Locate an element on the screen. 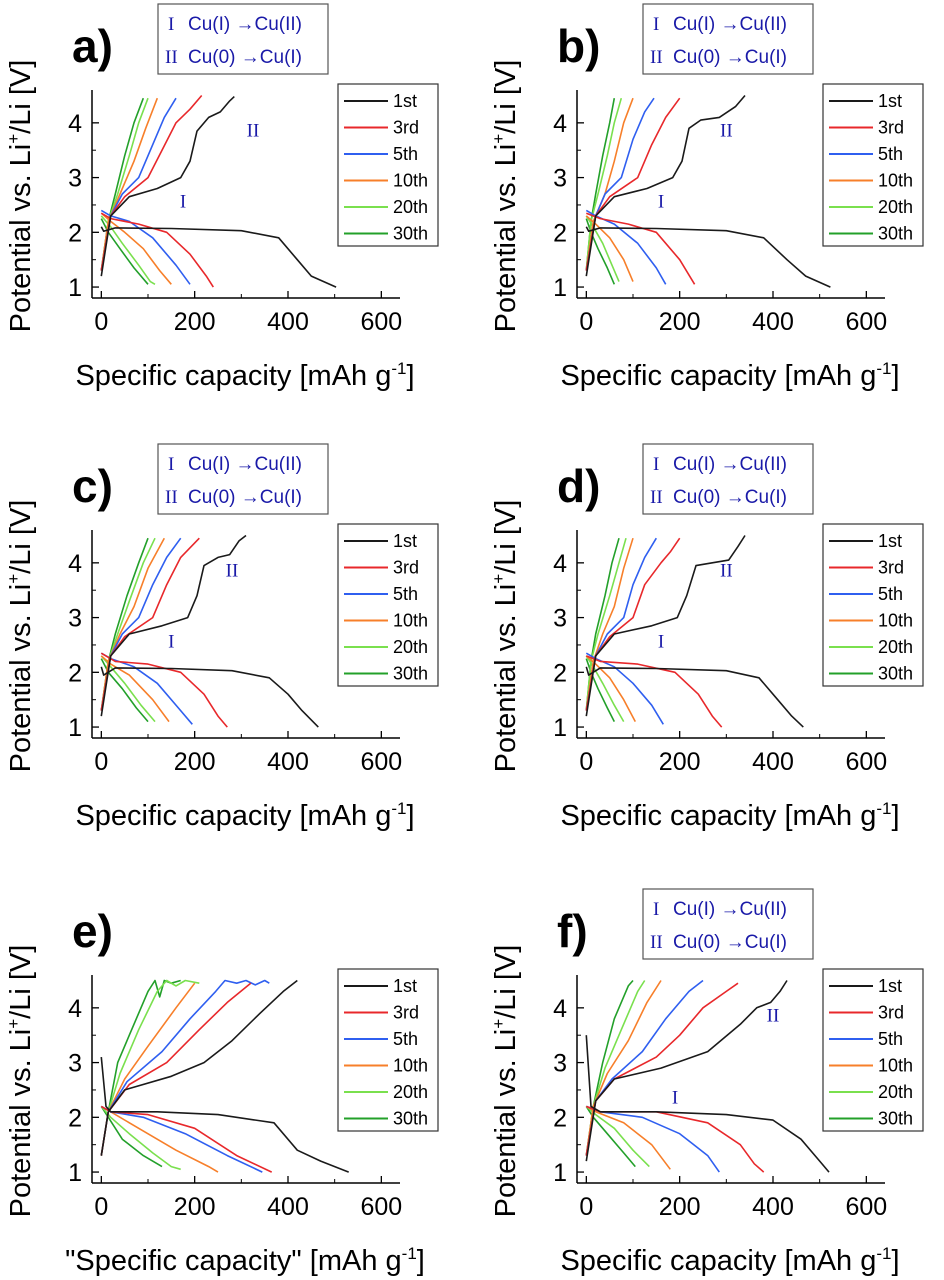 This screenshot has height=1280, width=944. x-axis-title: "Specific capacity" [mAh g-1] is located at coordinates (245, 1260).